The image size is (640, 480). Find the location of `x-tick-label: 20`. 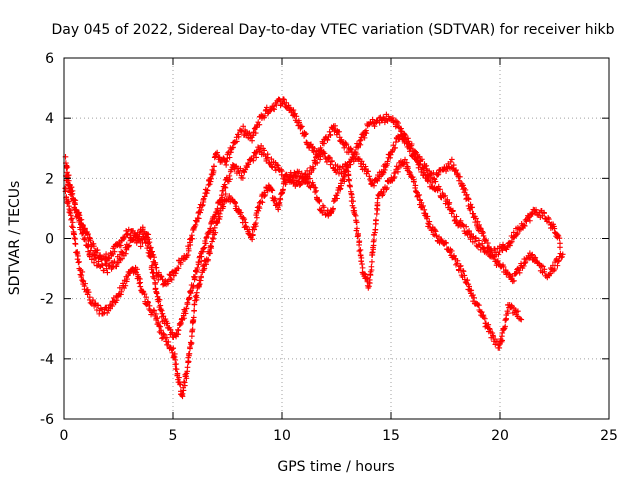

x-tick-label: 20 is located at coordinates (500, 436).